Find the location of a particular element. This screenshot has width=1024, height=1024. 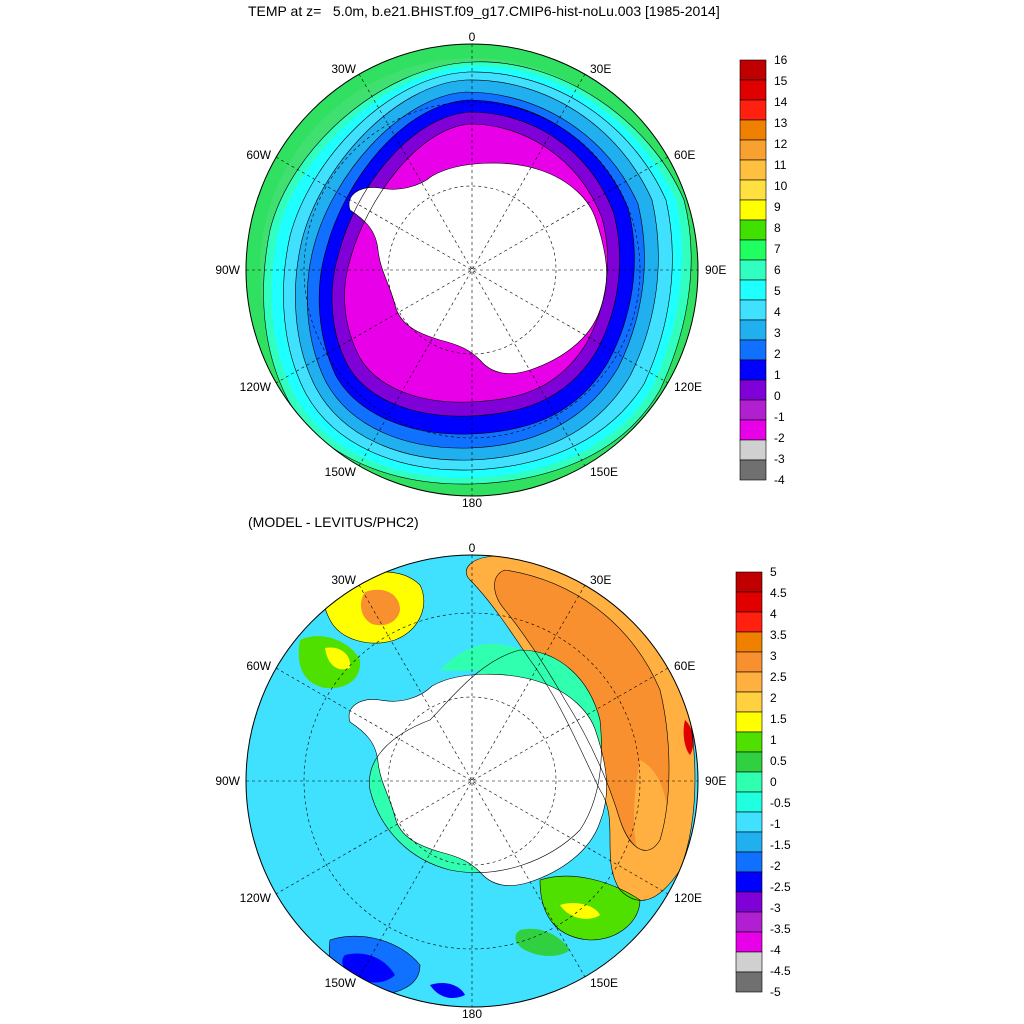

colorbar-tick-label: 13 is located at coordinates (781, 123).